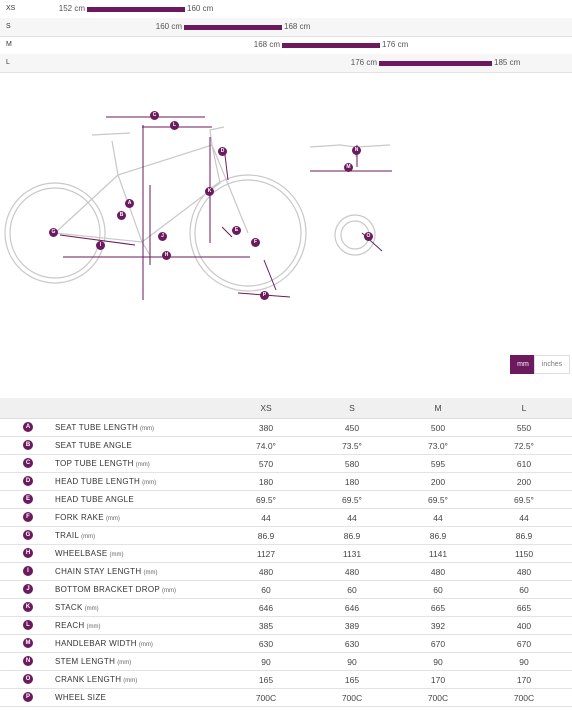  Describe the element at coordinates (352, 446) in the screenshot. I see `cell-value: 73.5°` at that location.